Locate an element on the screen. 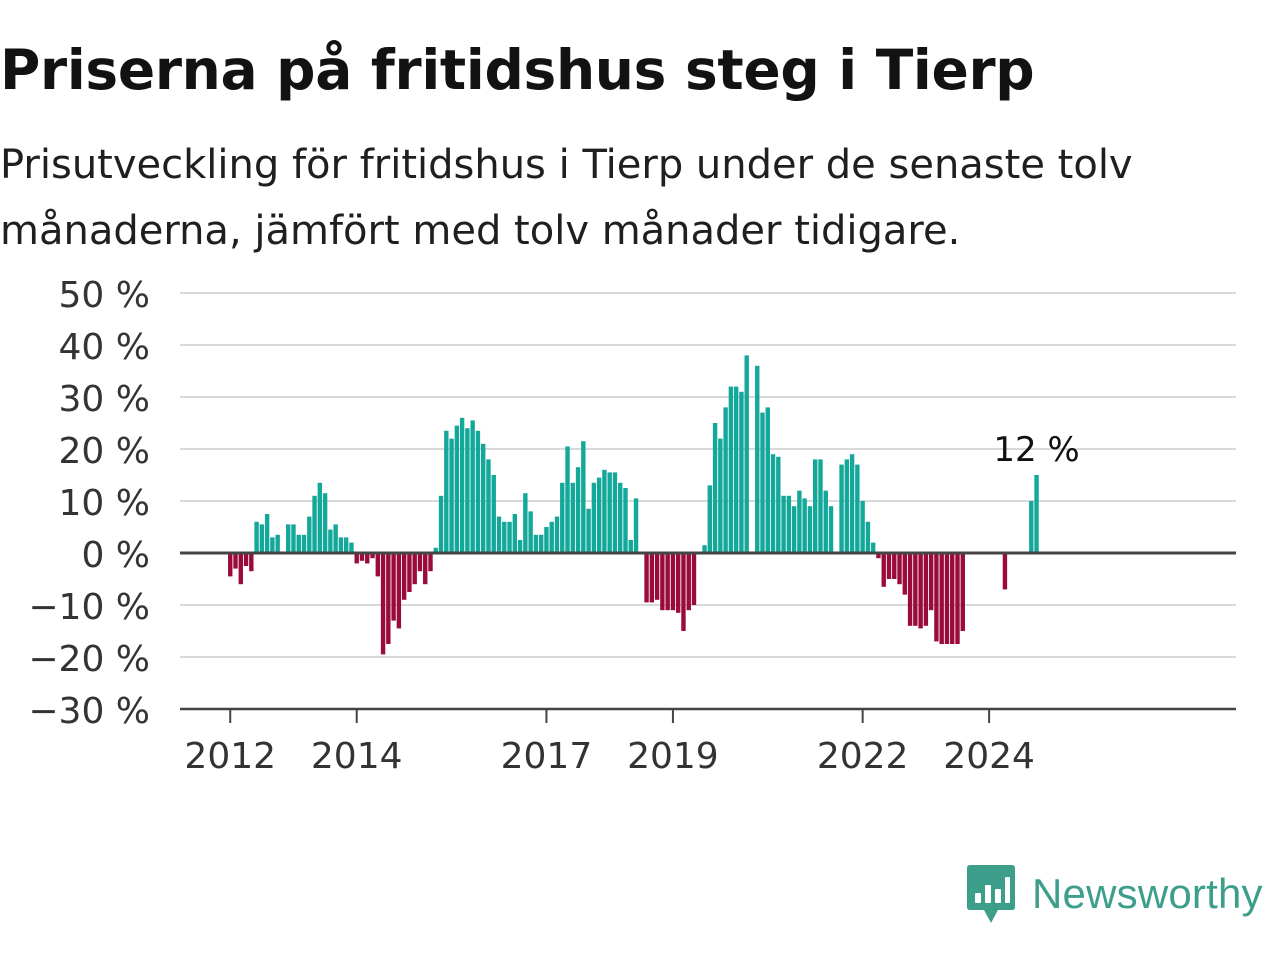 This screenshot has height=960, width=1280. newsworthy-brand: Newsworthy is located at coordinates (1114, 894).